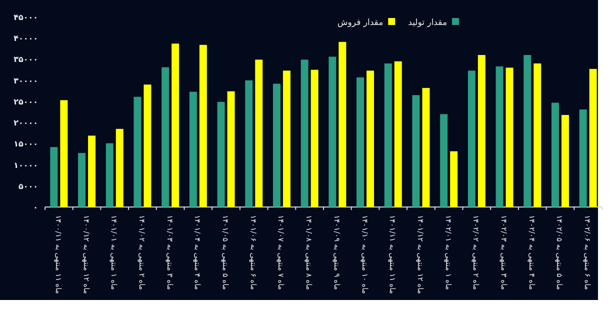  What do you see at coordinates (26, 81) in the screenshot?
I see `y-tick-label: ۳۰۰۰۰` at bounding box center [26, 81].